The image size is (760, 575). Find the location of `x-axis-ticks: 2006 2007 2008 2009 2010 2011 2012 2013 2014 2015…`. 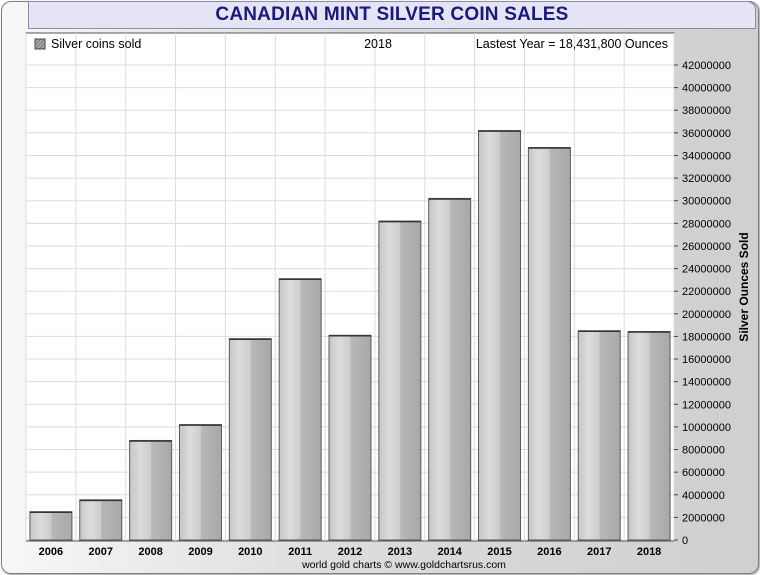

x-axis-ticks: 2006 2007 2008 2009 2010 2011 2012 2013 2014 2015… is located at coordinates (350, 552).